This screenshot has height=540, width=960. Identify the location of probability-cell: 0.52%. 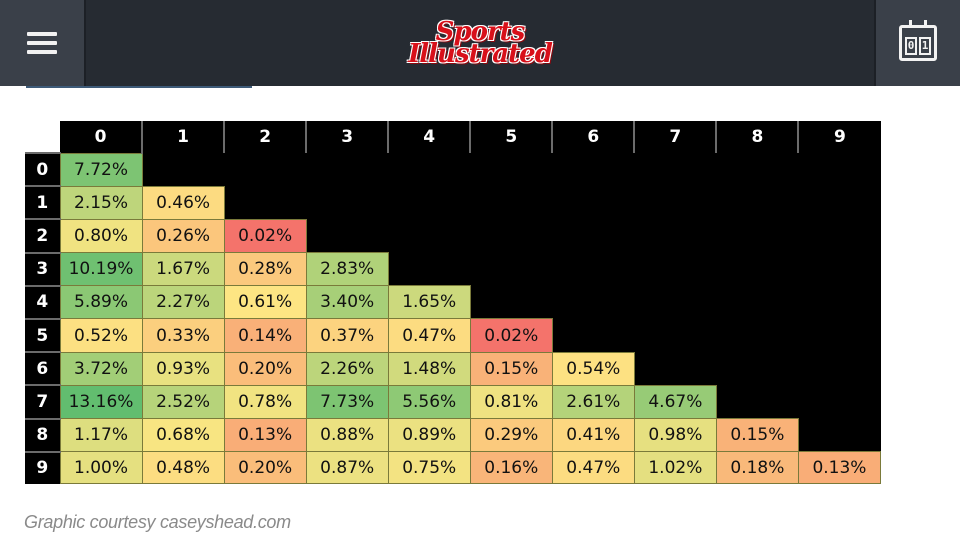
(101, 335).